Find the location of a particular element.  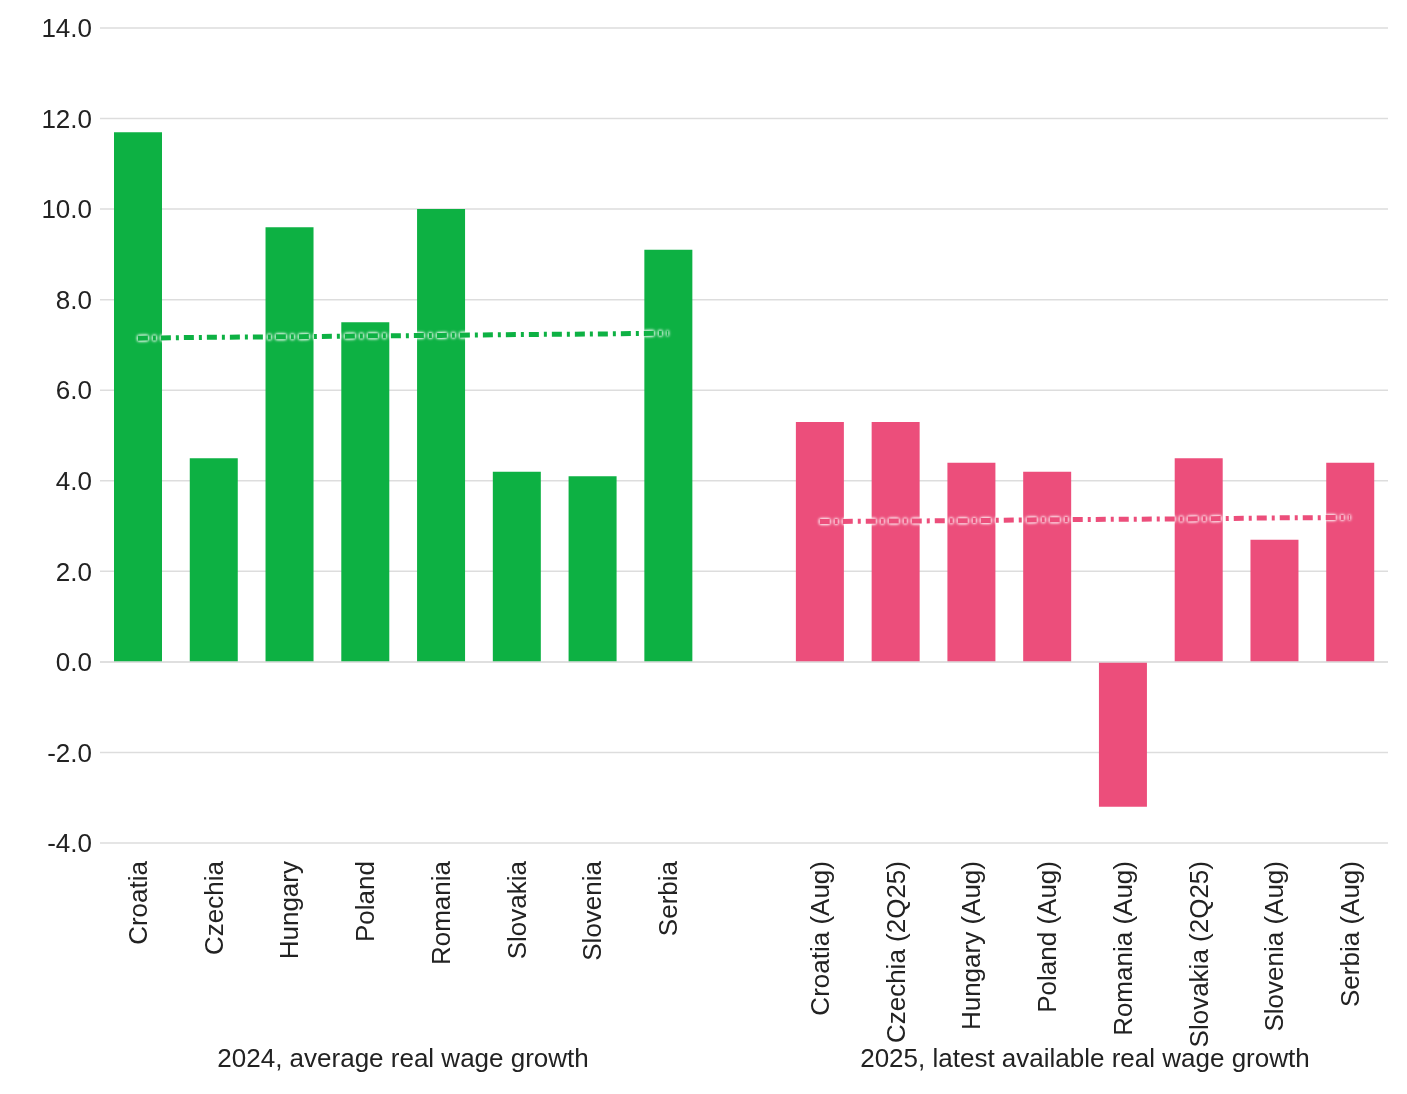

y-tick-label: 14.0 is located at coordinates (66, 28).